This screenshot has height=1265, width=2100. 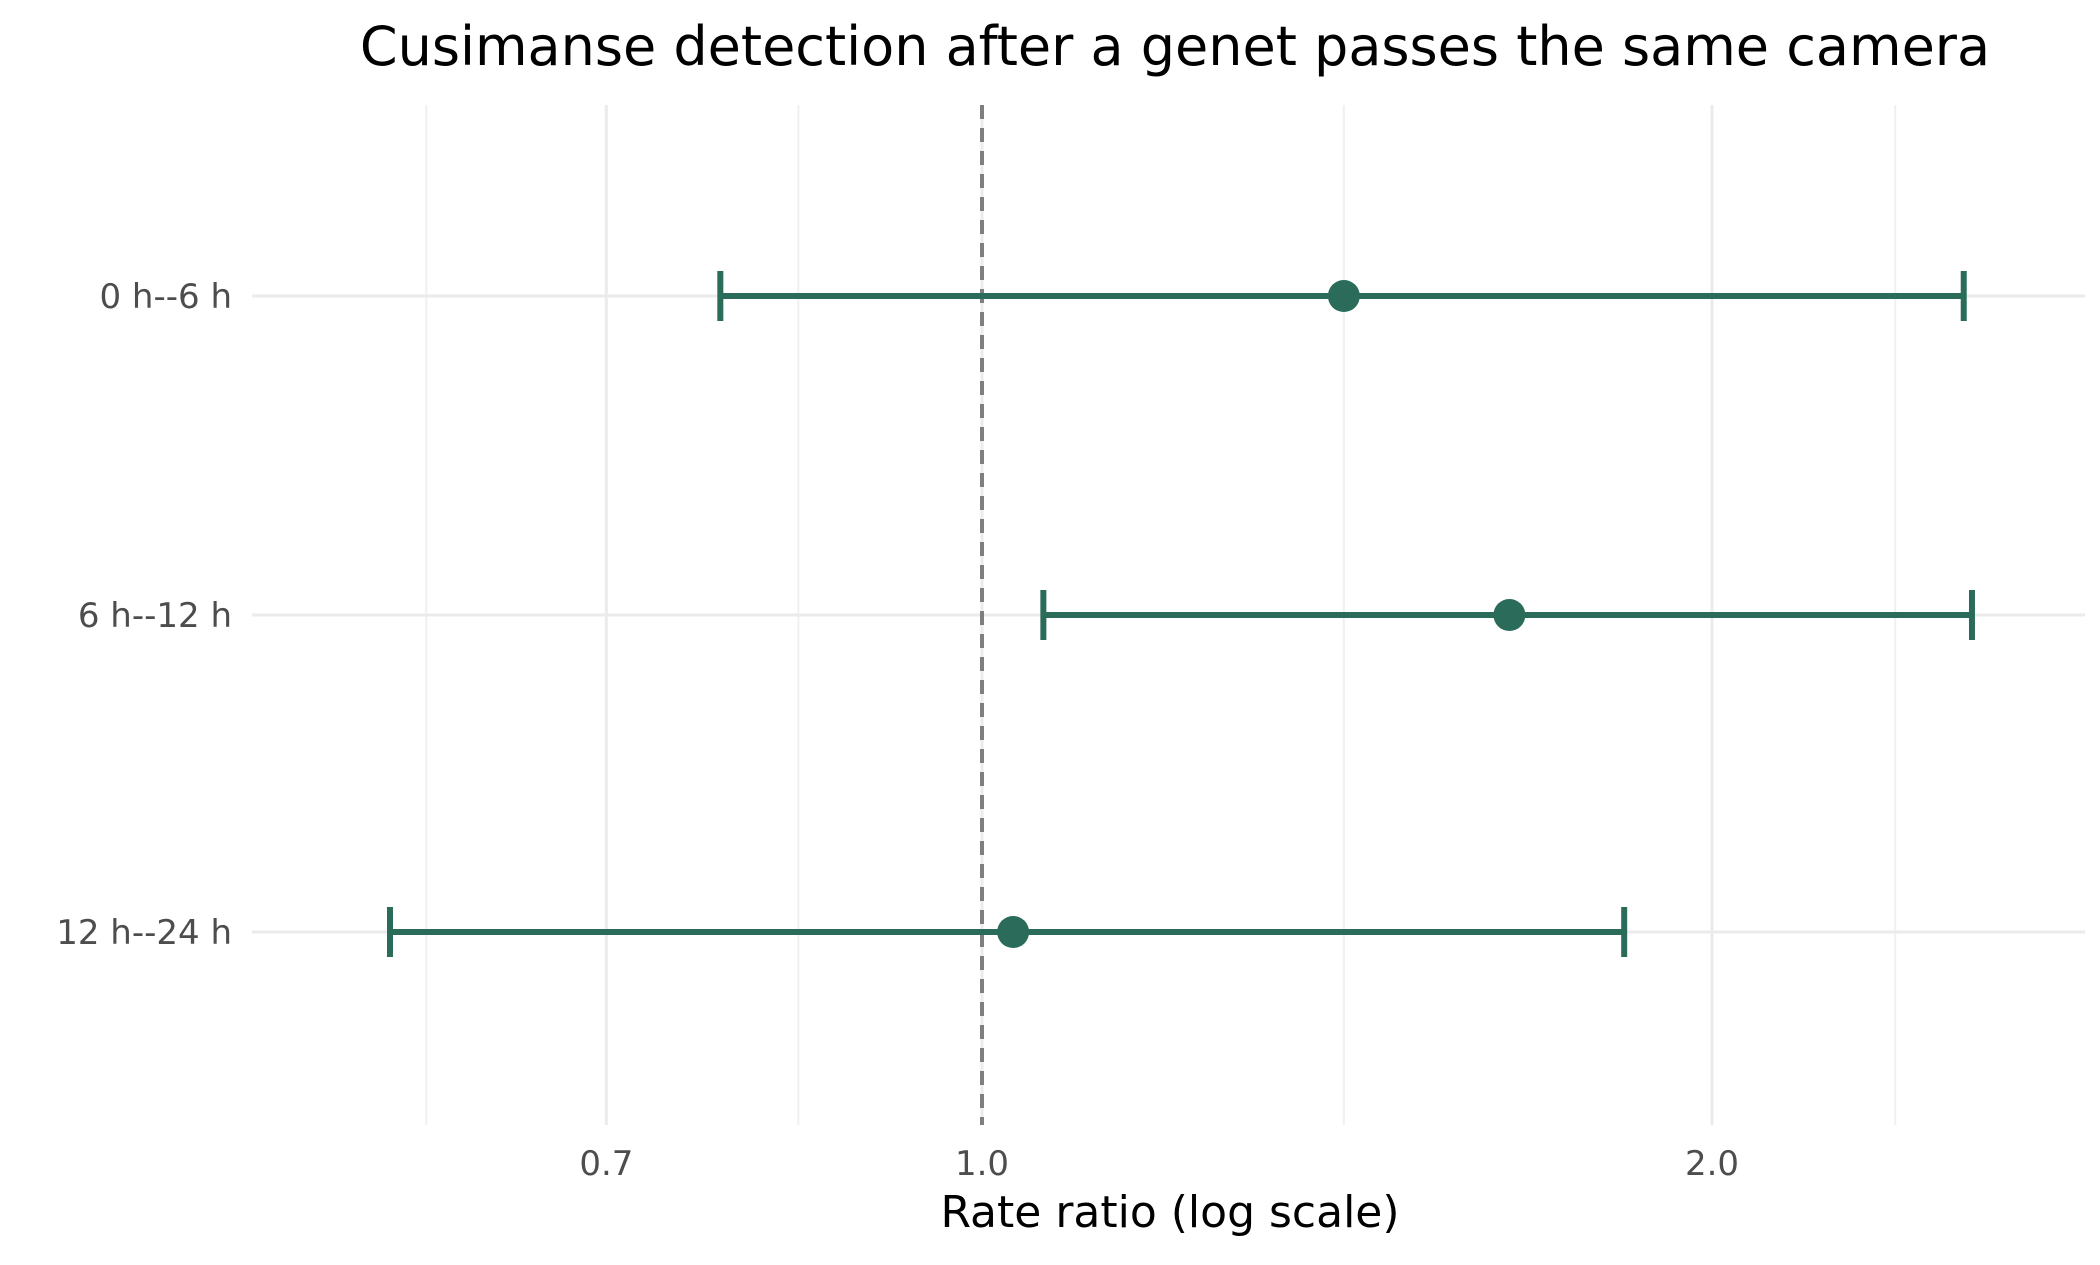 I want to click on x-tick-label: 1.0, so click(x=982, y=1164).